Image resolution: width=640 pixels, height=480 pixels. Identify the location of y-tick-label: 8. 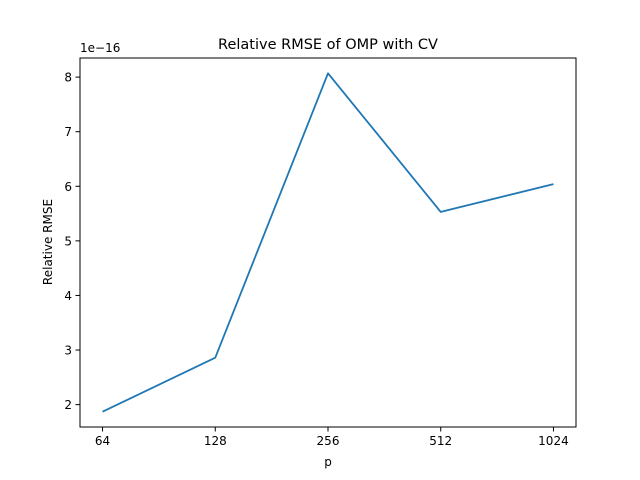
(68, 78).